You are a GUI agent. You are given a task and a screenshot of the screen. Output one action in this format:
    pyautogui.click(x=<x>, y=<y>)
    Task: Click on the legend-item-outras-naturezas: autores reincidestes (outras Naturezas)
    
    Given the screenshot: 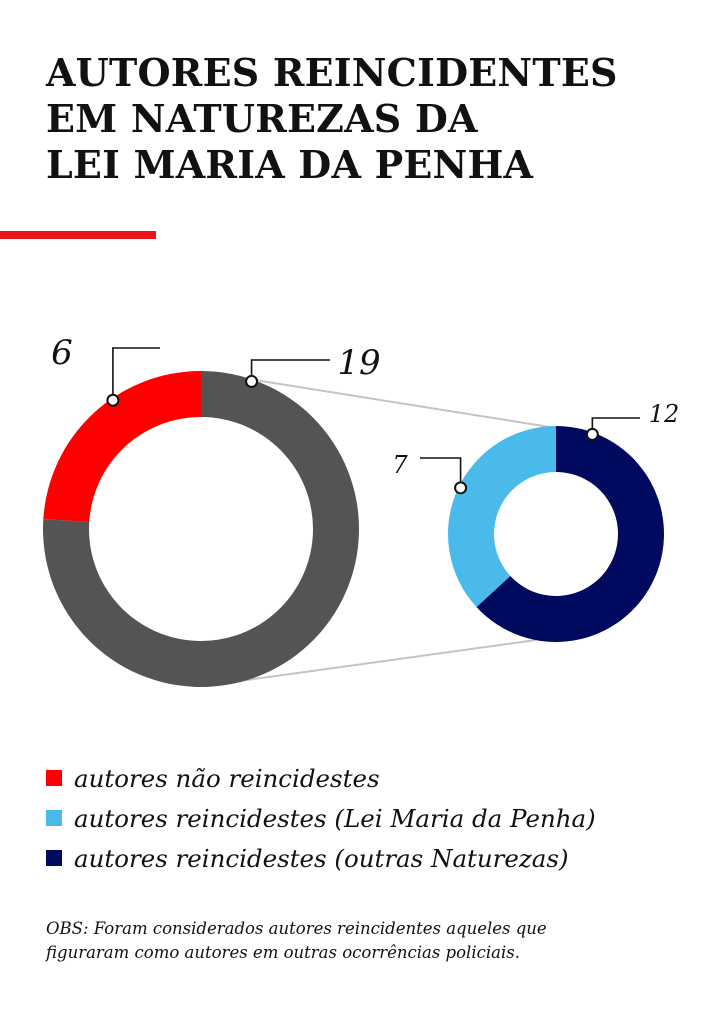 What is the action you would take?
    pyautogui.click(x=376, y=858)
    